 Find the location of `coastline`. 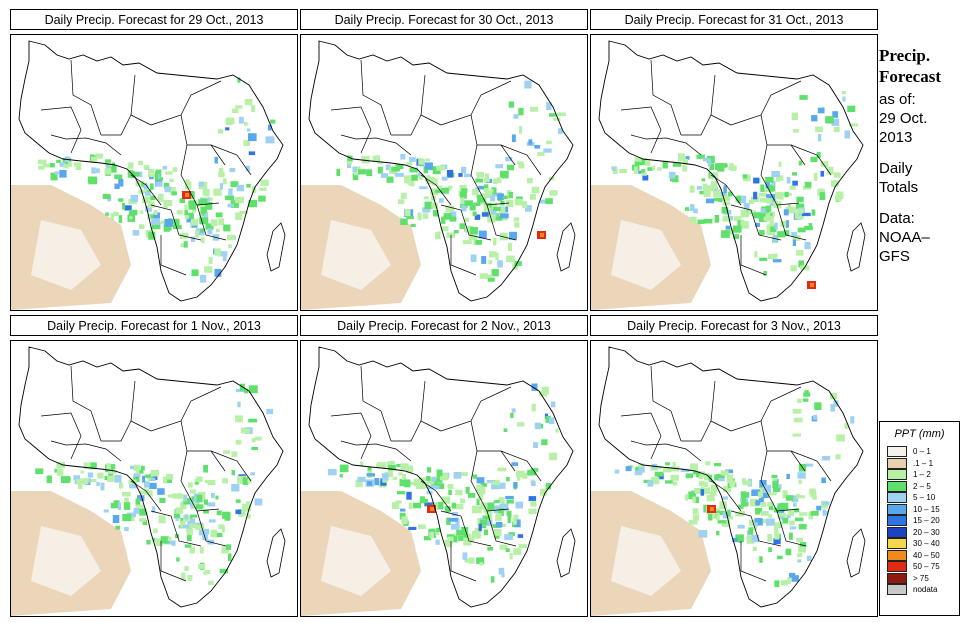

coastline is located at coordinates (151, 477).